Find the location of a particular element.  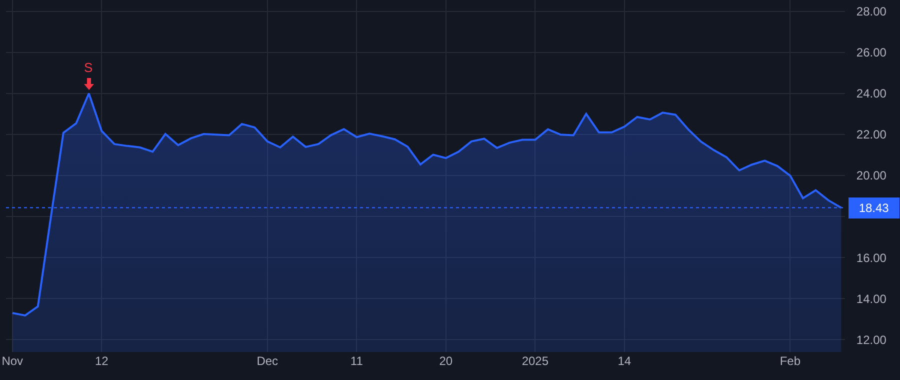

y-tick-label: 16.00 is located at coordinates (871, 257).